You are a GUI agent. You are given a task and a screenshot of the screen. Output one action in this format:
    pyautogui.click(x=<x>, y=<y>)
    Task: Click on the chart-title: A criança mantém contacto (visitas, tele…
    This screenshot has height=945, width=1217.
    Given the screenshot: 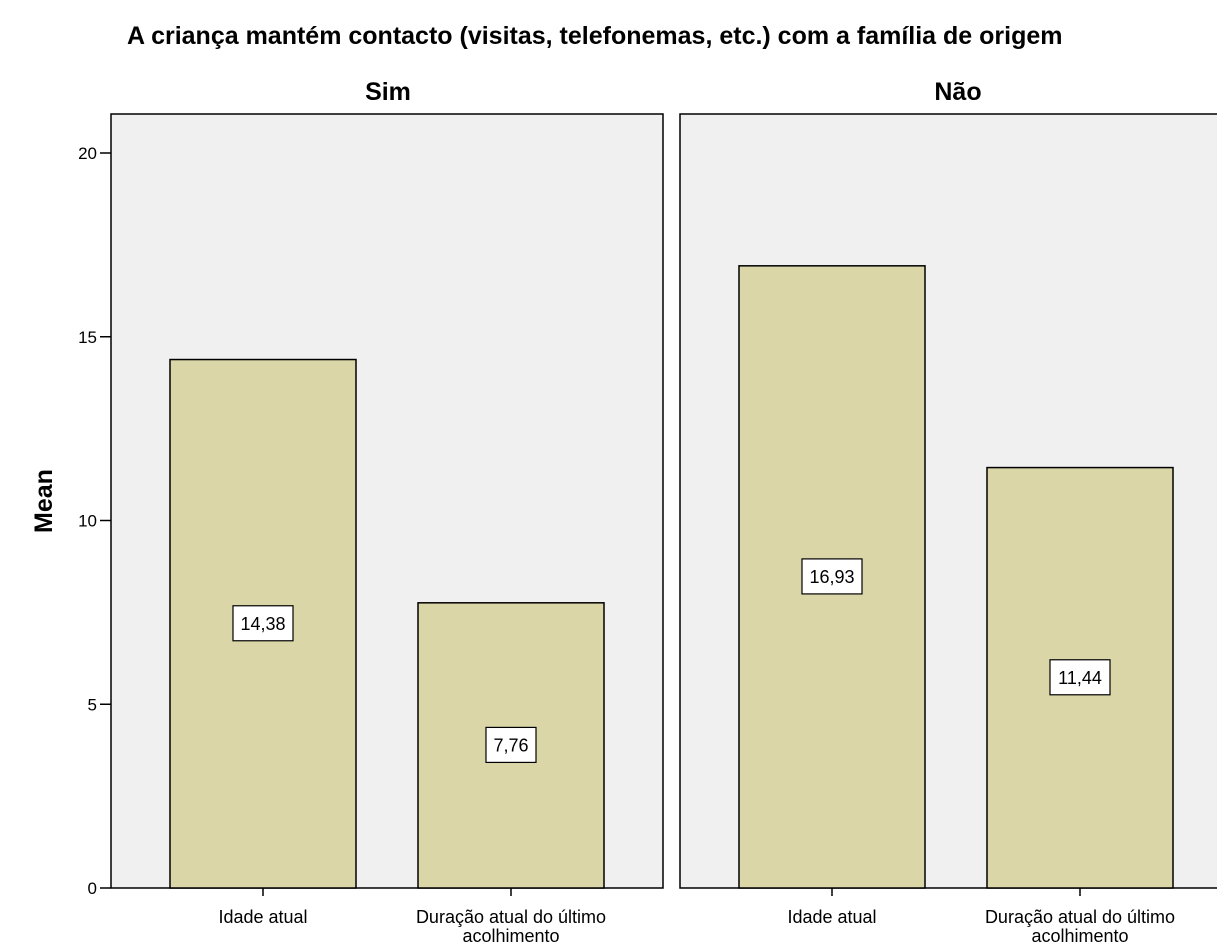 What is the action you would take?
    pyautogui.click(x=595, y=36)
    